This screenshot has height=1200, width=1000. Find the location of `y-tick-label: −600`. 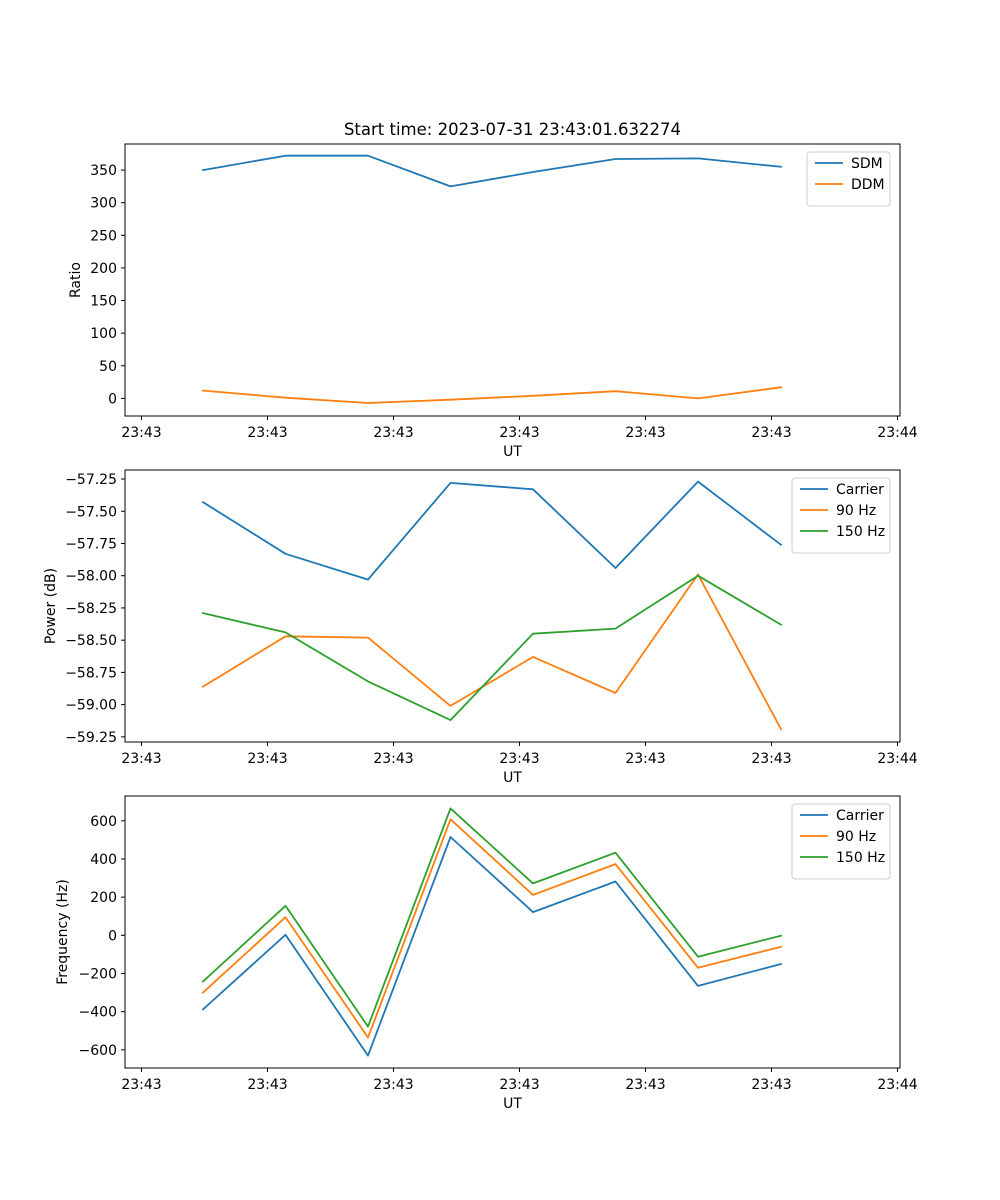

y-tick-label: −600 is located at coordinates (98, 1051).